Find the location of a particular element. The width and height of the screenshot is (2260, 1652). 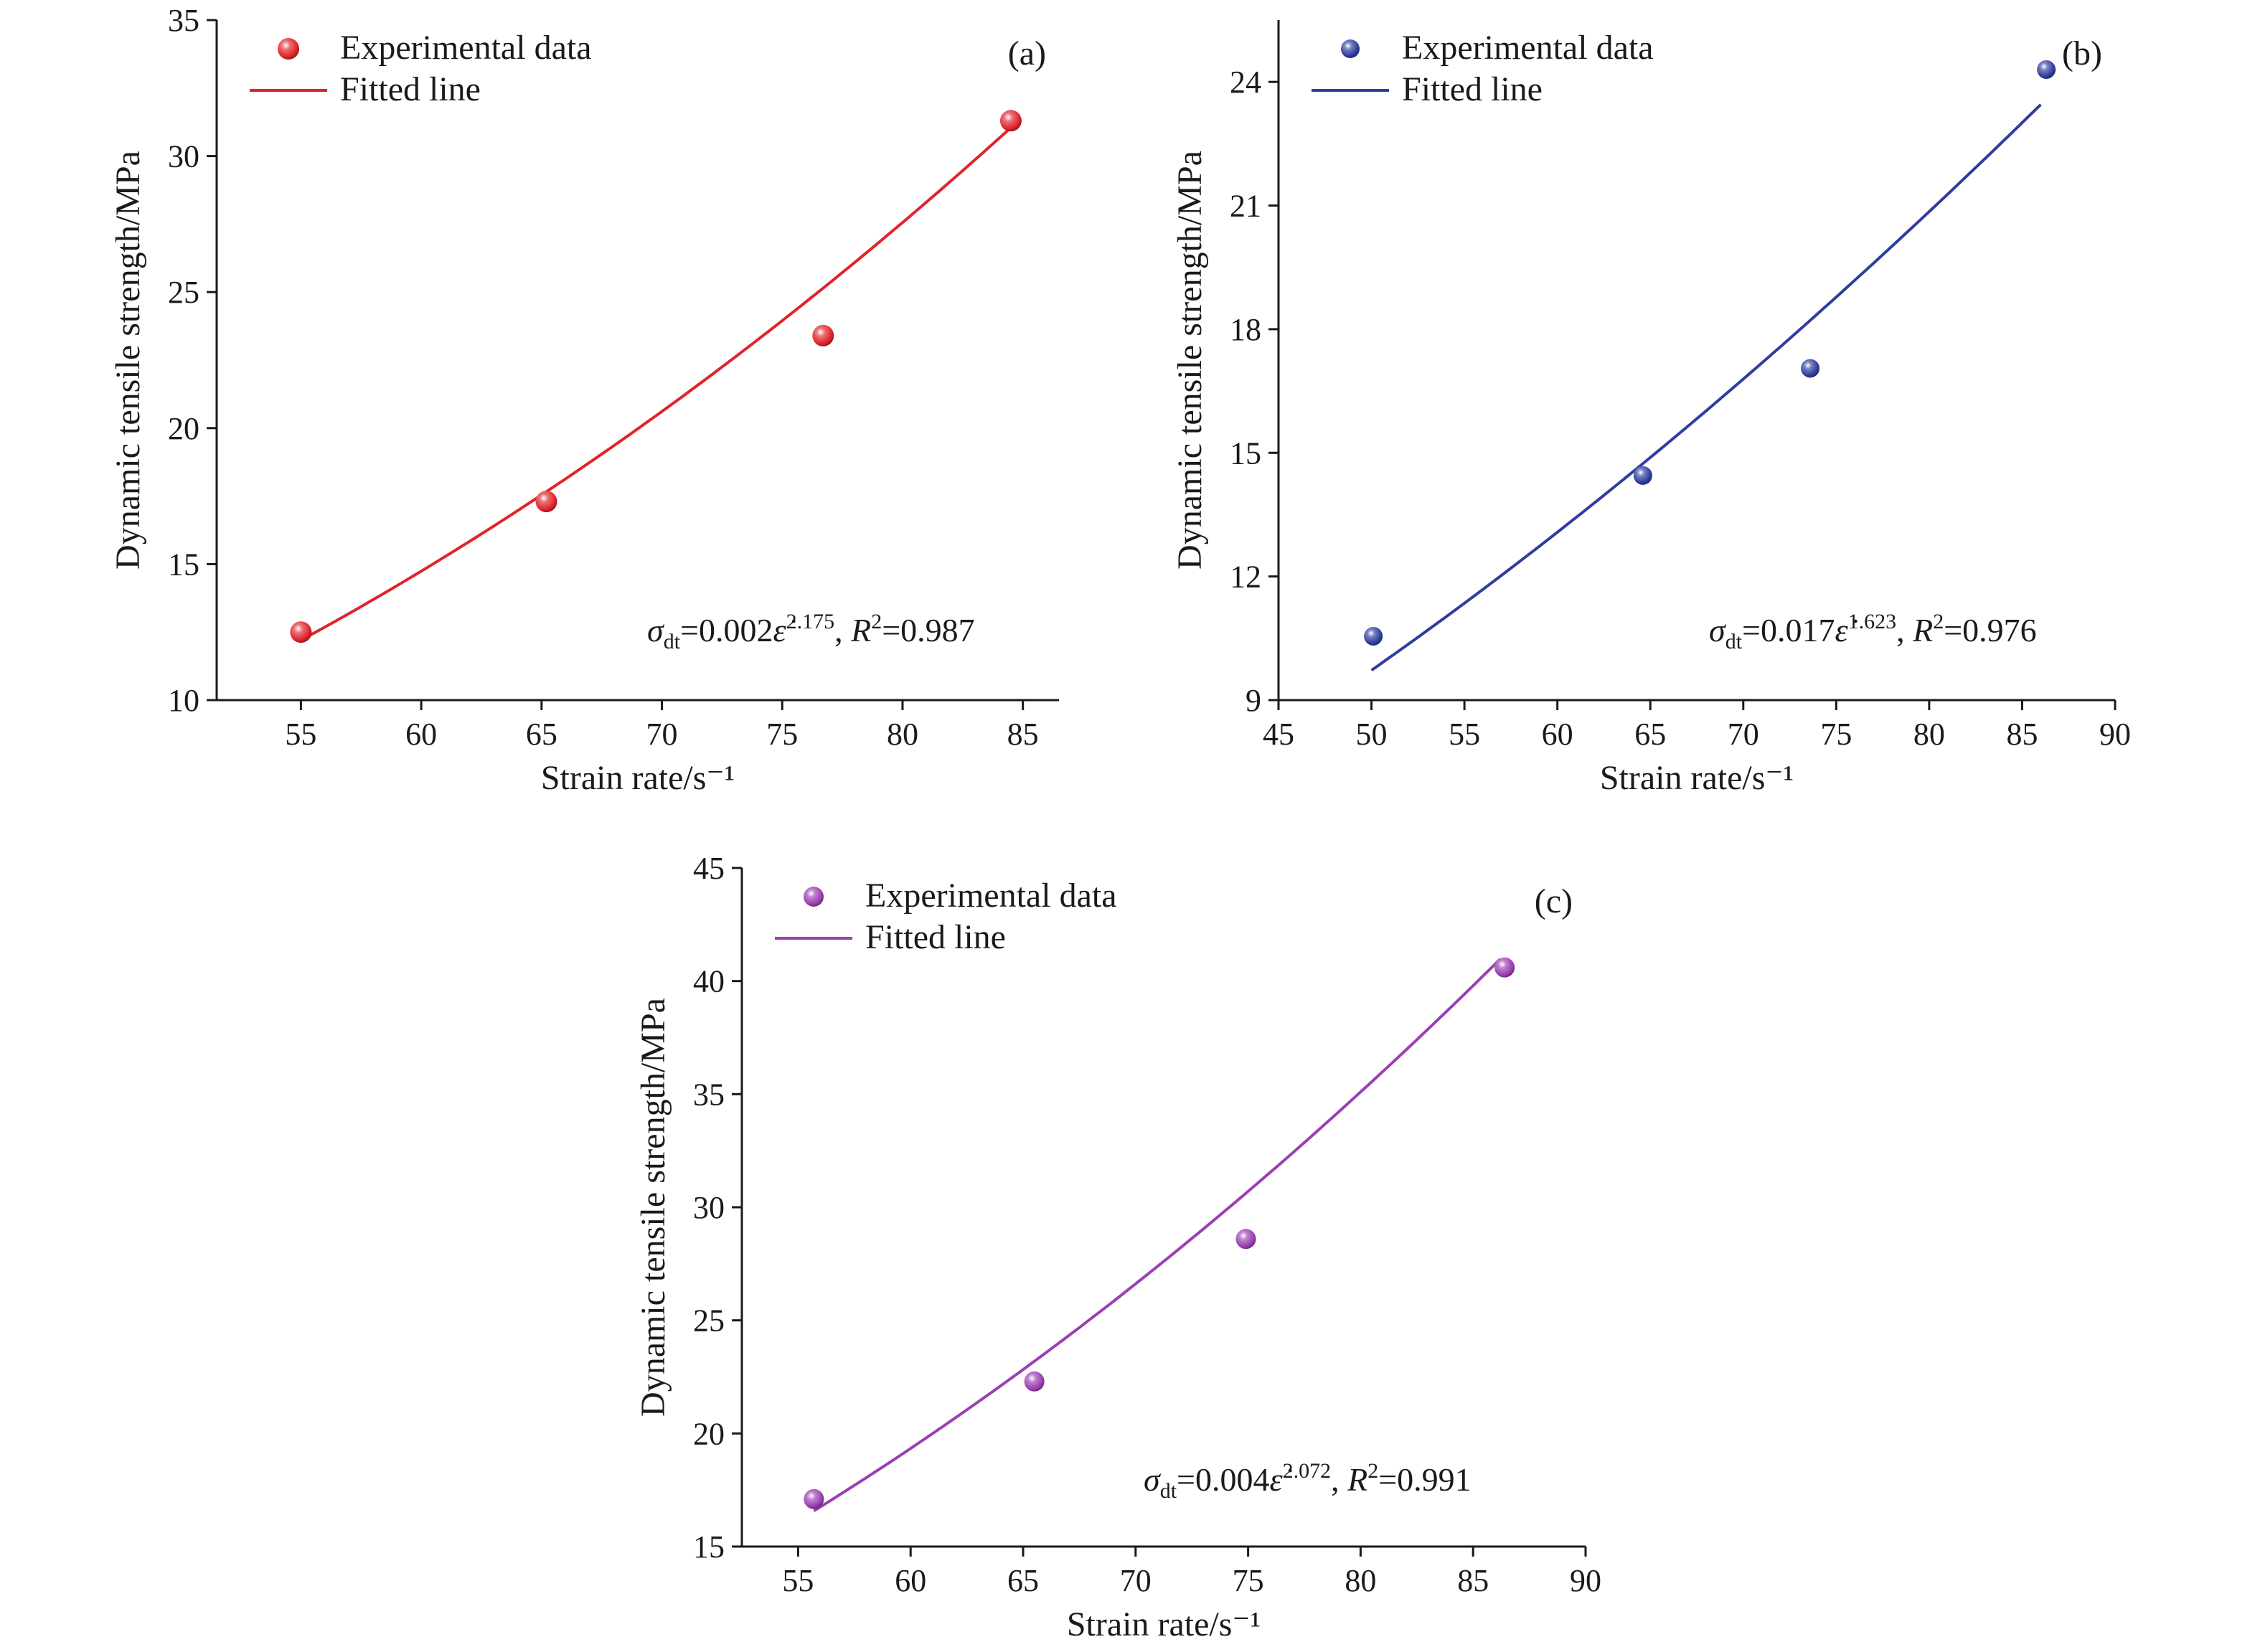

y-tick-label: 9 is located at coordinates (1253, 700).